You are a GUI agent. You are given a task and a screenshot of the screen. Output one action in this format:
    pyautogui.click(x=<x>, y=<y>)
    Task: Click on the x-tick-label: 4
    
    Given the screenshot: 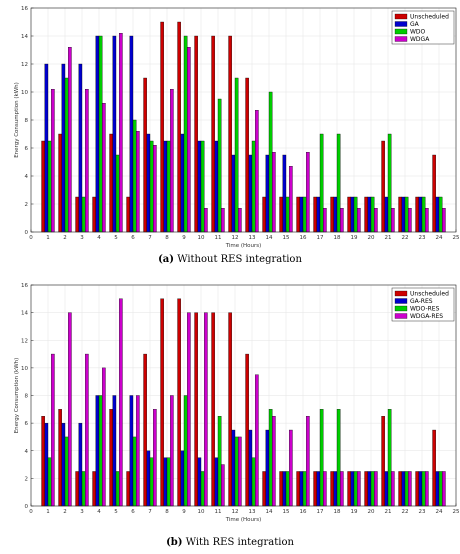 What is the action you would take?
    pyautogui.click(x=99, y=238)
    